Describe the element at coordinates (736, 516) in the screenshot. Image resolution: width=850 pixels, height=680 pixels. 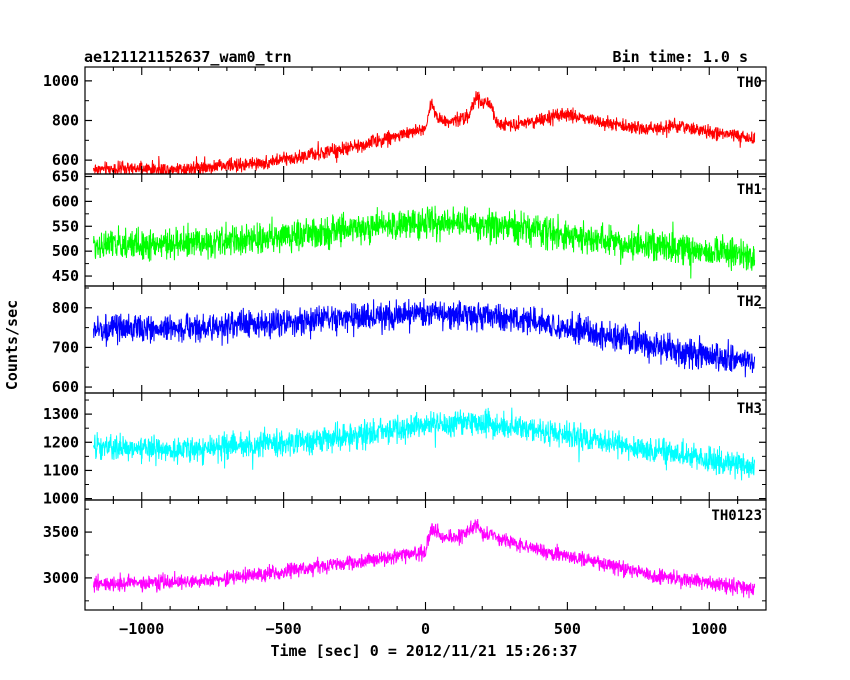
I see `panel-label-th0123: TH0123` at that location.